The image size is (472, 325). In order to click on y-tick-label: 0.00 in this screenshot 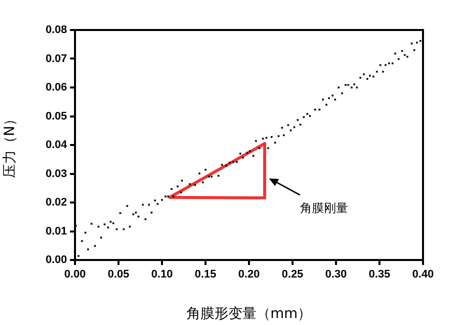, I will do `click(56, 260)`.